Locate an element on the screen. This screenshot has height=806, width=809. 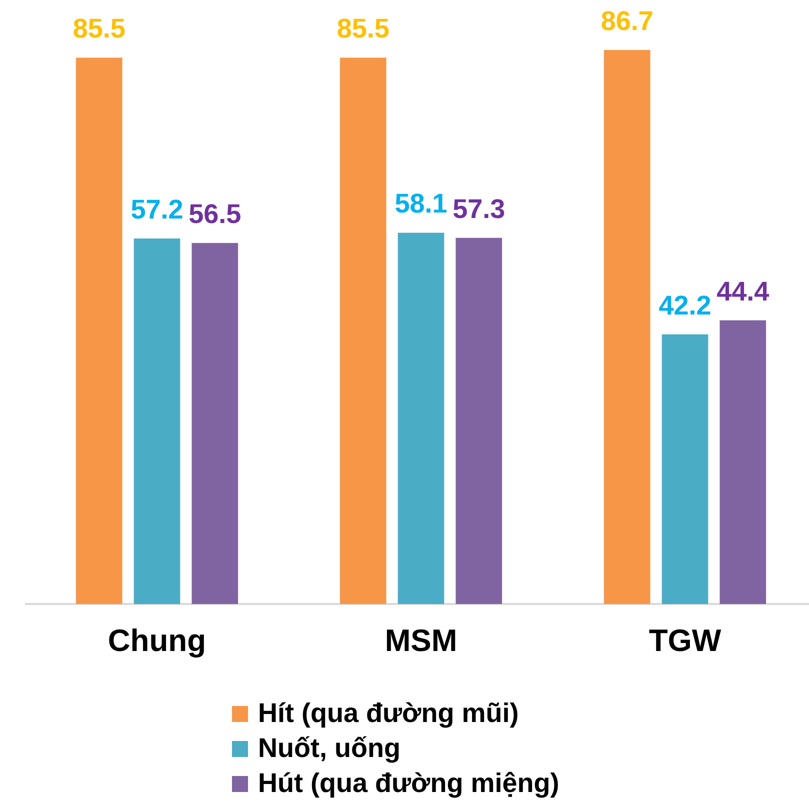
legend-label: Hít (qua đường mũi) is located at coordinates (388, 713).